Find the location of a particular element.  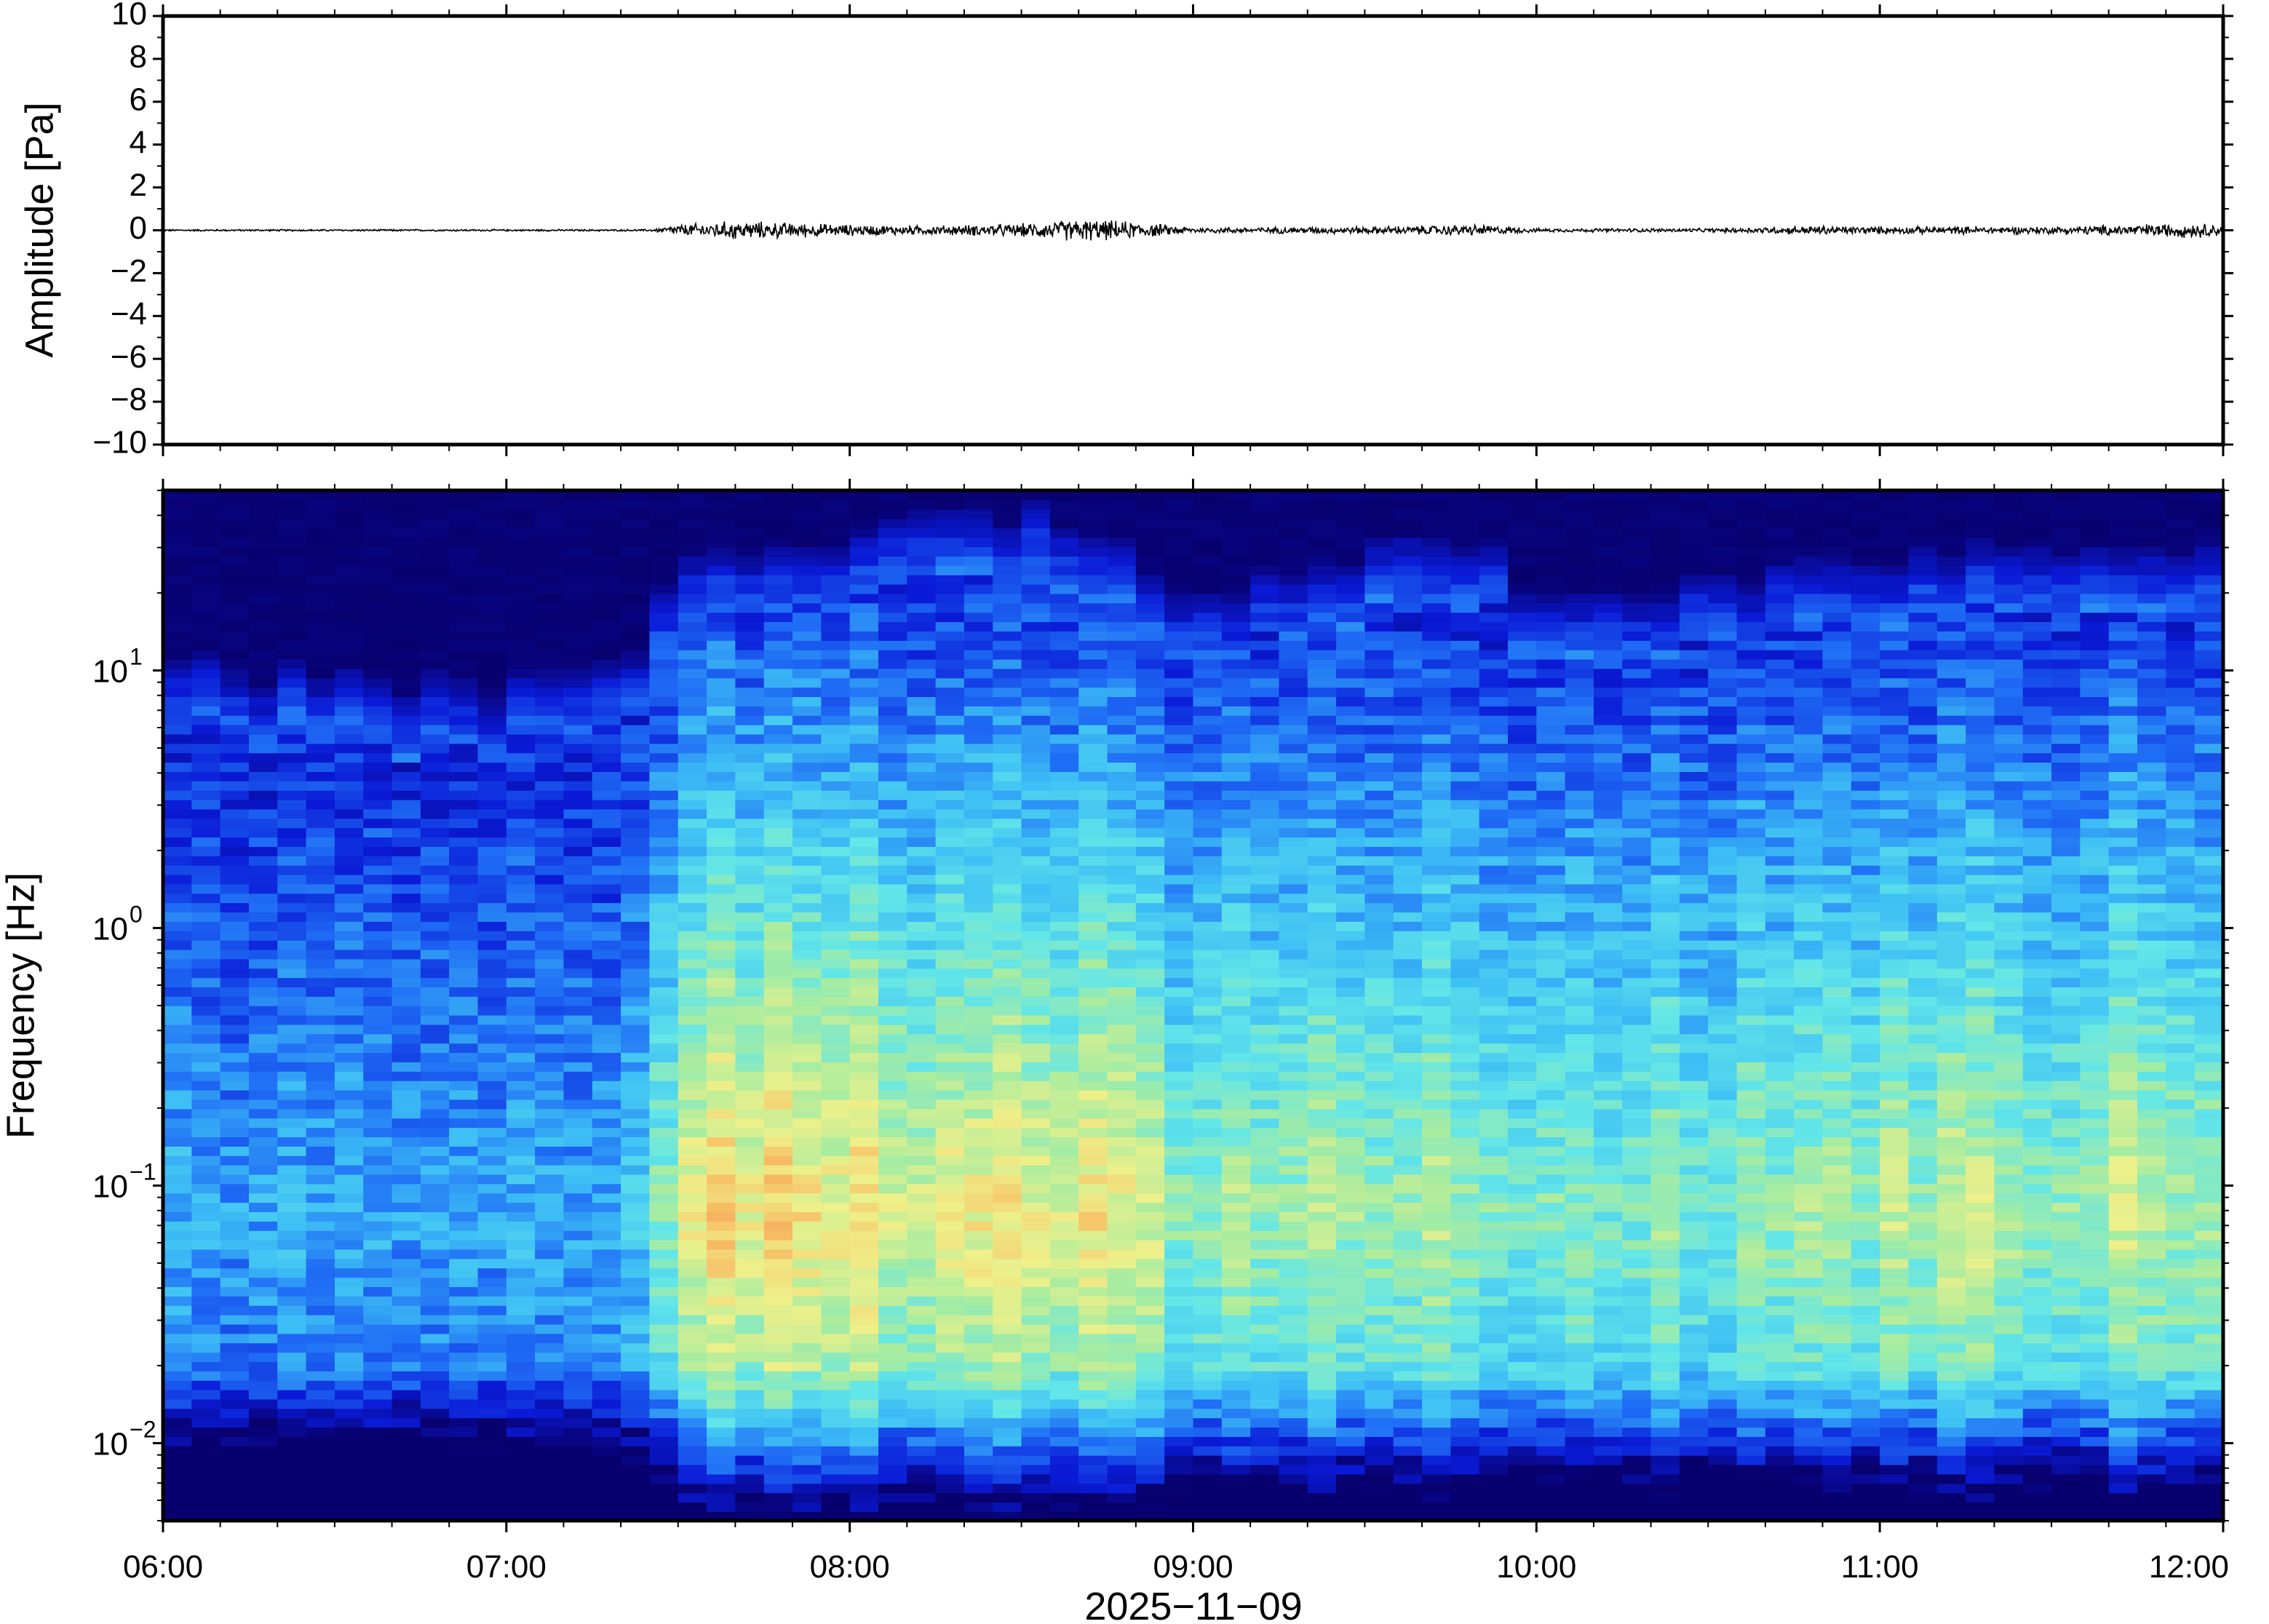

waveform-ytick-label: −2 is located at coordinates (129, 271).